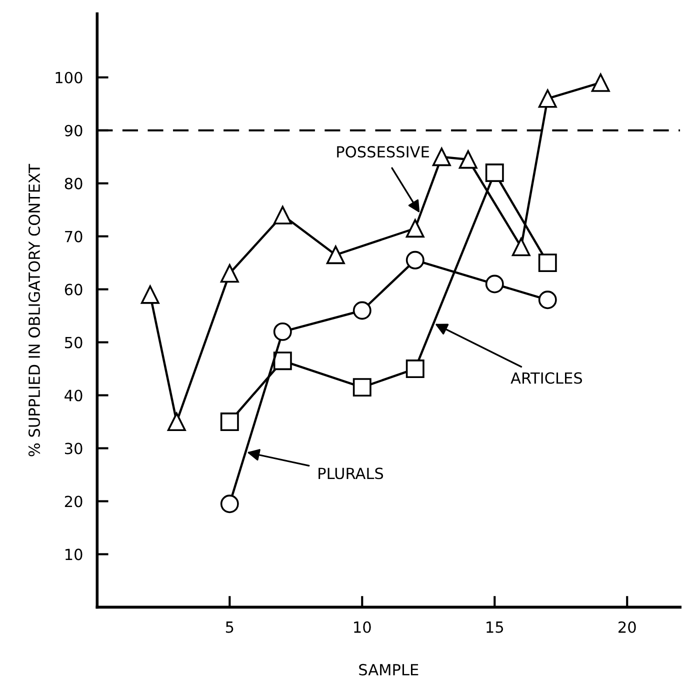  What do you see at coordinates (73, 396) in the screenshot?
I see `y-tick-label: 40` at bounding box center [73, 396].